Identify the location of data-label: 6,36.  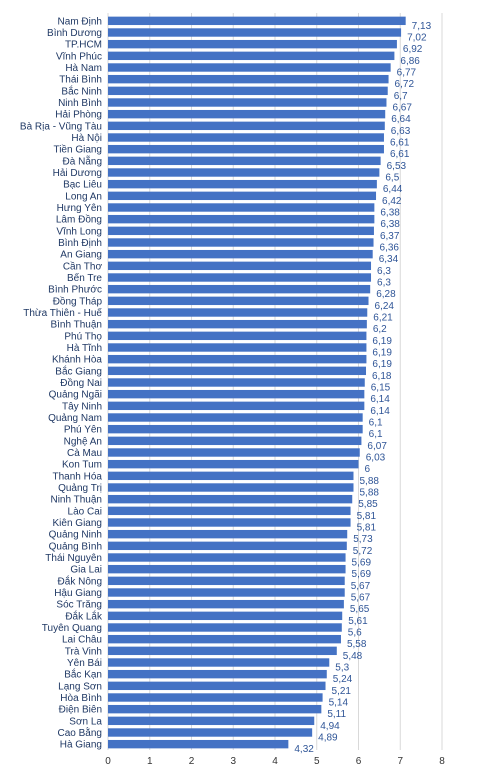
(390, 248).